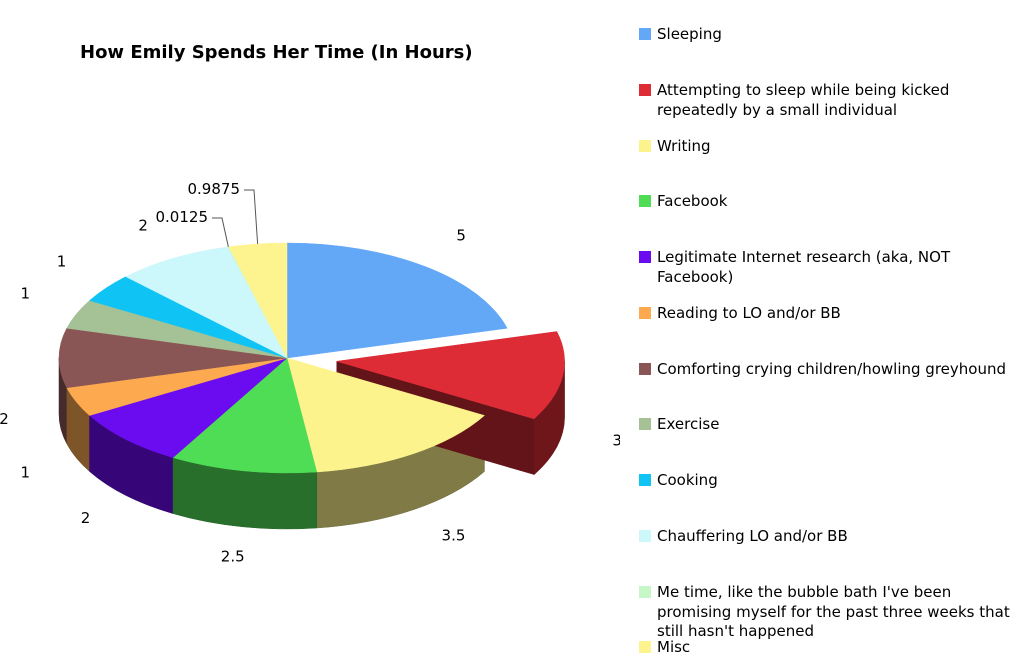 Image resolution: width=1024 pixels, height=668 pixels. What do you see at coordinates (258, 300) in the screenshot?
I see `slice-misc` at bounding box center [258, 300].